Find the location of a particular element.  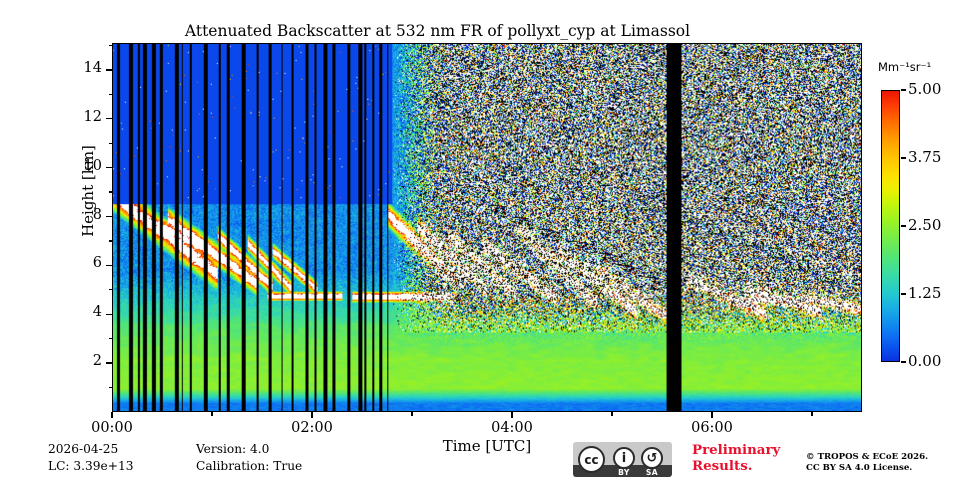

measurement-date: 2026-04-25 is located at coordinates (83, 449).